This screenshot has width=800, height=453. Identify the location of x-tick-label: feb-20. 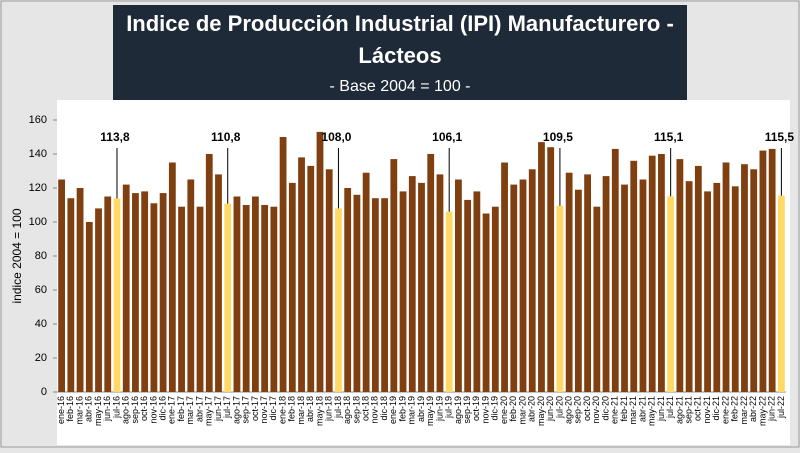
(513, 409).